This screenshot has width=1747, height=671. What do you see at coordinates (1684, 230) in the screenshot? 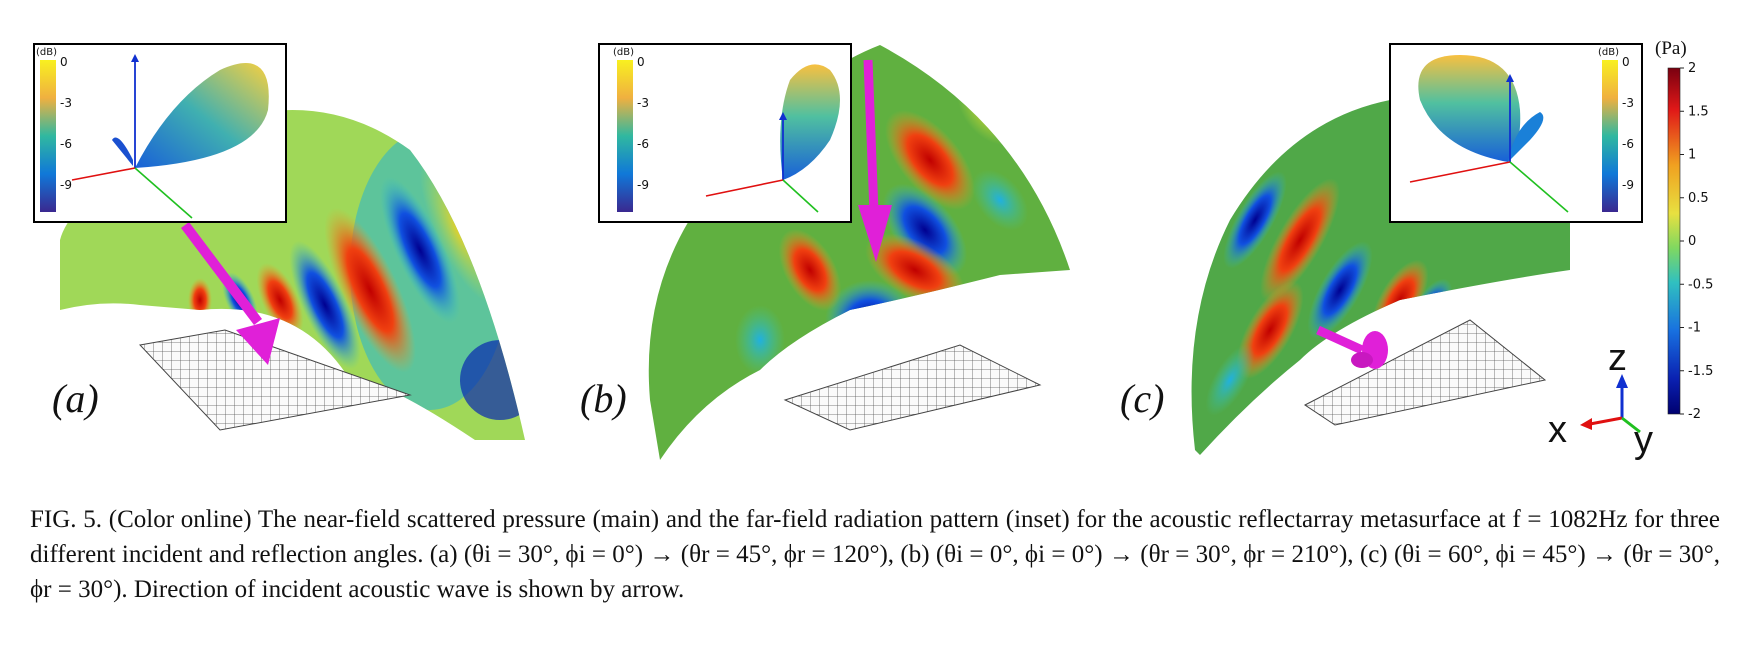
I see `pressure-colorbar: (Pa) 2 1.5 1 0.5 0 -0.5 -1 -1.5 -2` at bounding box center [1684, 230].